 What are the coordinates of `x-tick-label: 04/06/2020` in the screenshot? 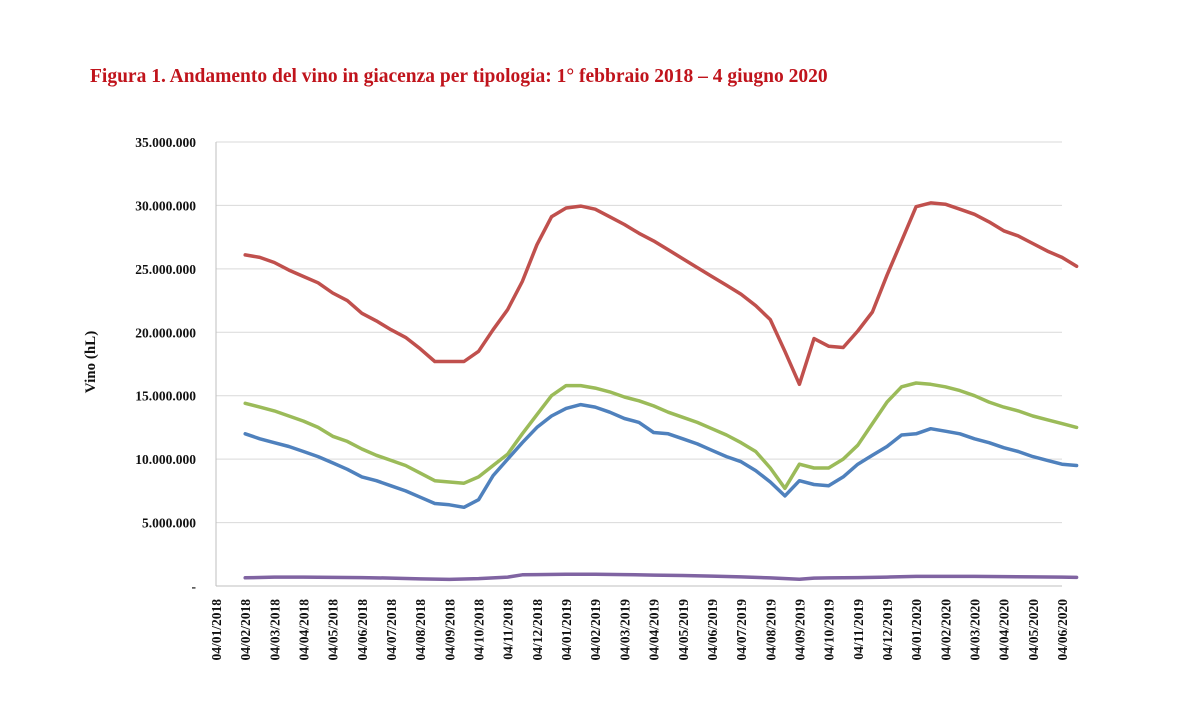 It's located at (1062, 630).